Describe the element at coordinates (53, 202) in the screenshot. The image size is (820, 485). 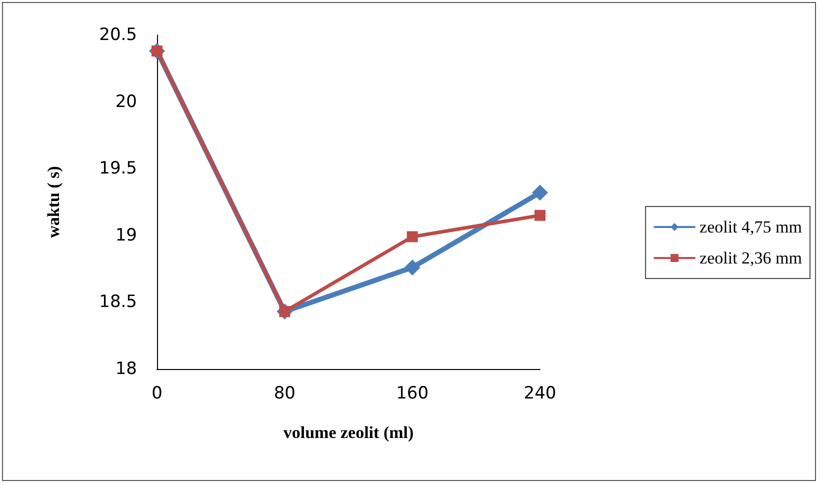
I see `y-axis-title: waktu ( s)` at that location.